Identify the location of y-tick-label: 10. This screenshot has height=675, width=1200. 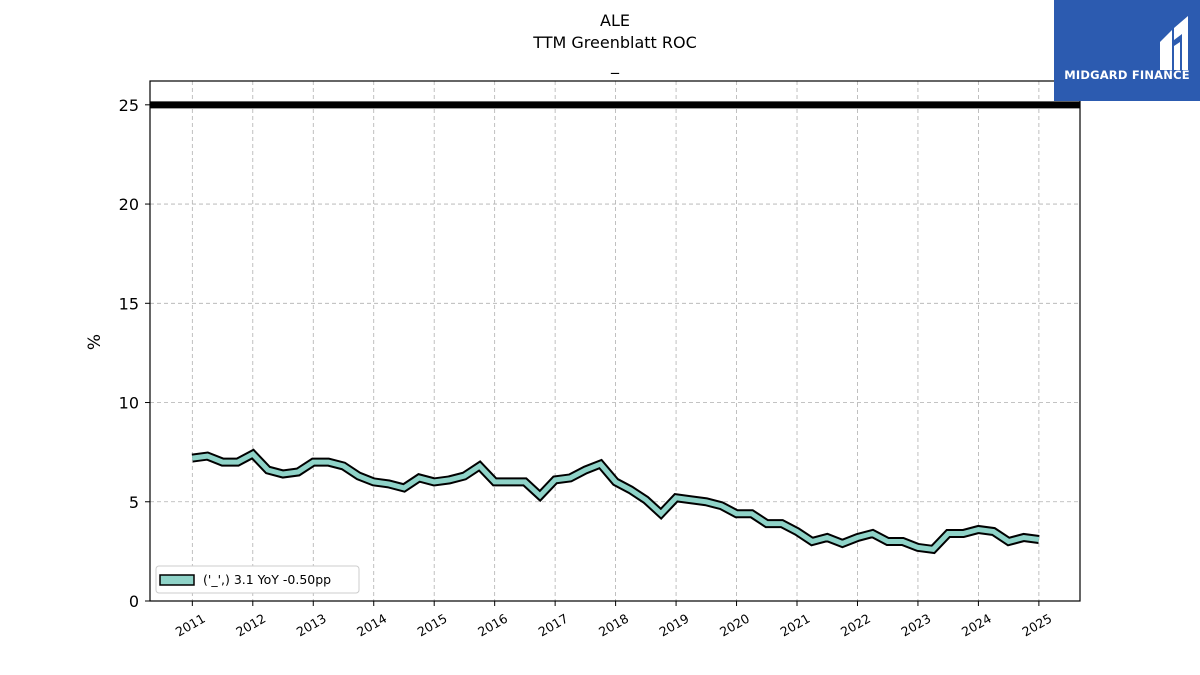
(129, 403).